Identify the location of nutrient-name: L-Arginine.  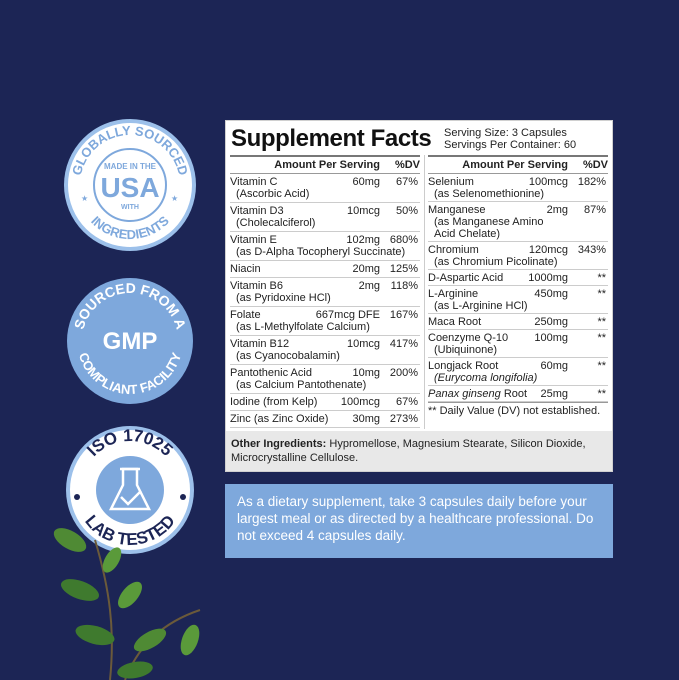
(453, 294).